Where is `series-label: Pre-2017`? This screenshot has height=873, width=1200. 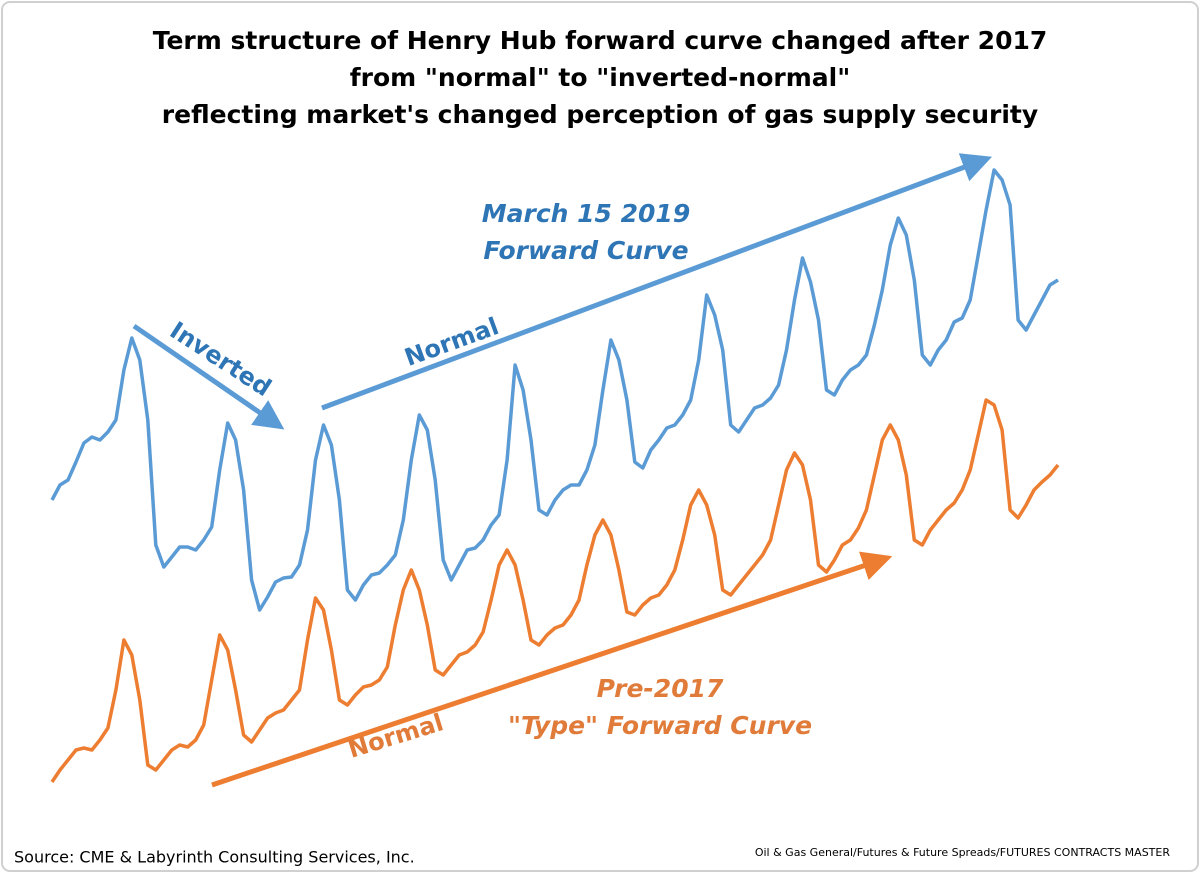 series-label: Pre-2017 is located at coordinates (660, 688).